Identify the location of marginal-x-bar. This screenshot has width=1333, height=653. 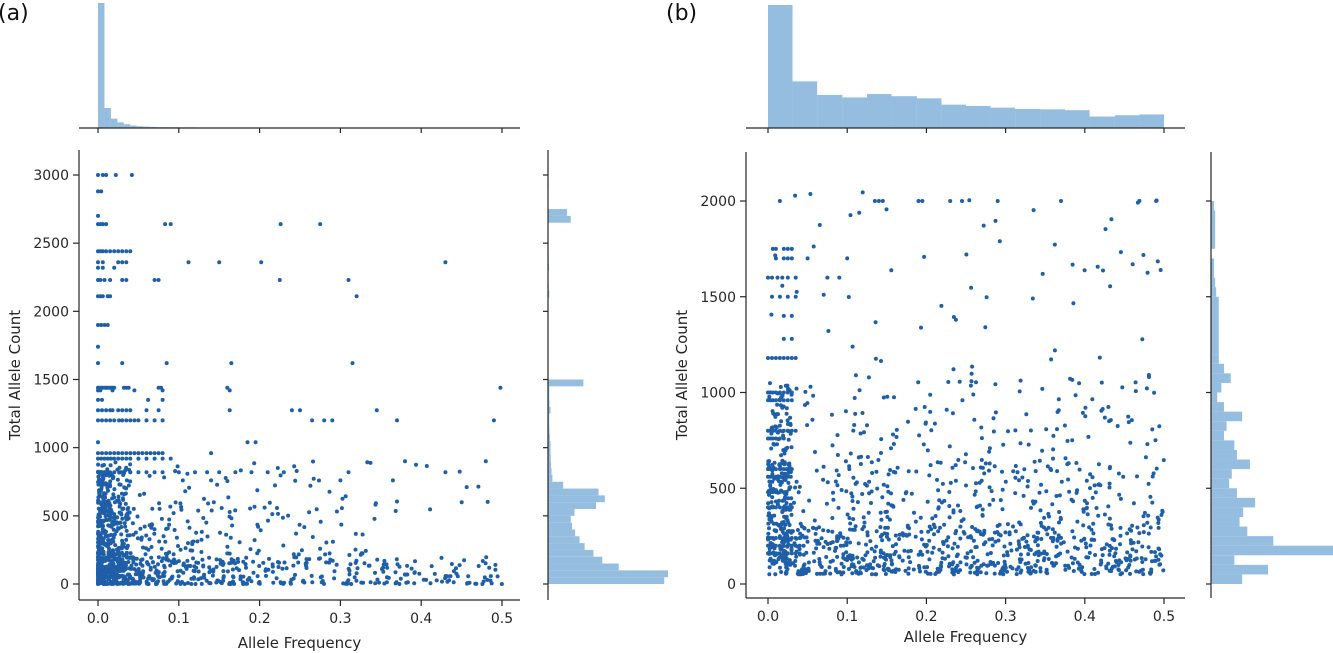
(120, 125).